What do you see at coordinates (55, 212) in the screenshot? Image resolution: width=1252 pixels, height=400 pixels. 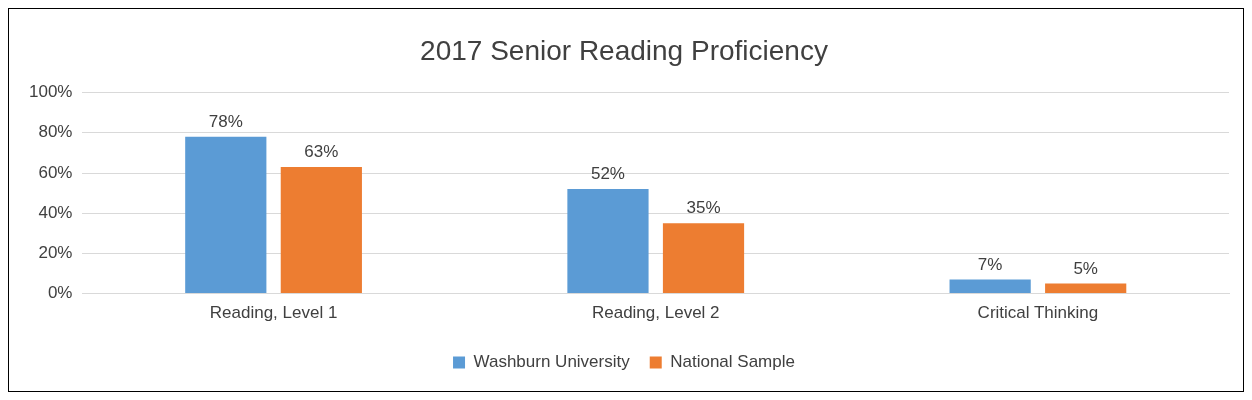 I see `y-tick-label: 40%` at bounding box center [55, 212].